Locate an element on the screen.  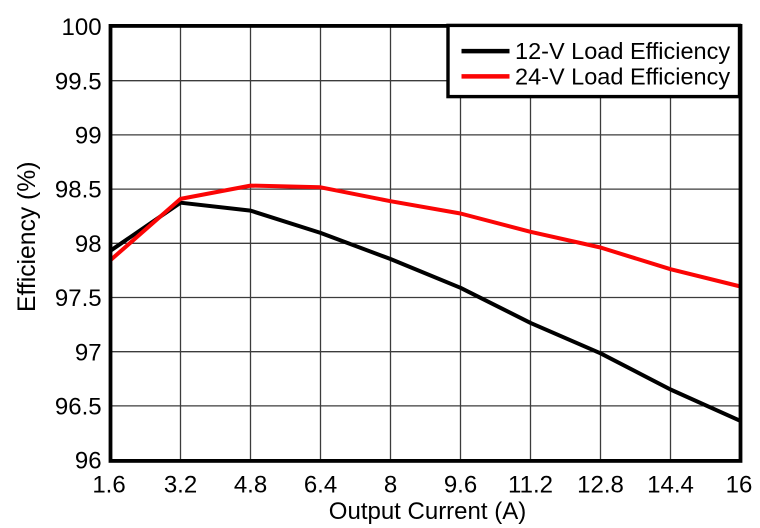
svg-text: 3.2 is located at coordinates (180, 485).